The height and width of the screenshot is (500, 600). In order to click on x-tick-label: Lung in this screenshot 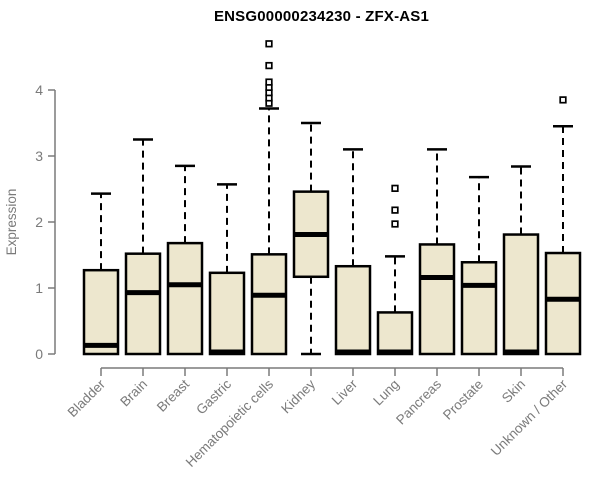, I will do `click(386, 393)`.